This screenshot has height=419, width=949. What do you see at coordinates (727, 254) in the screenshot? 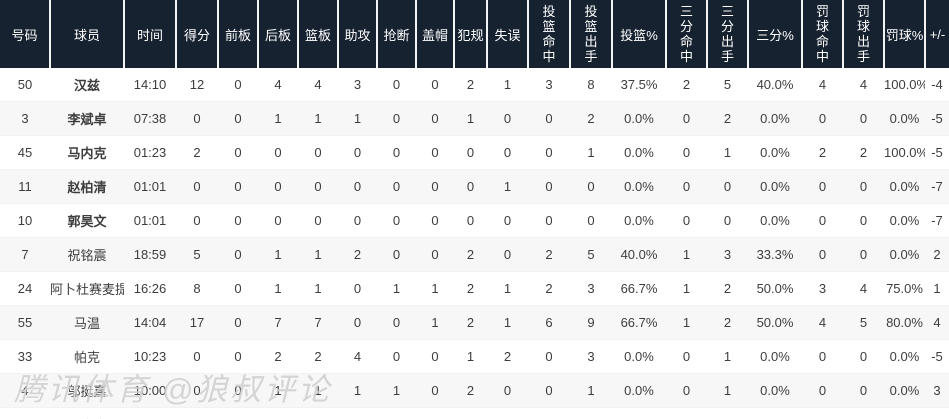
I see `stat-cell-three-attempted: 3` at bounding box center [727, 254].